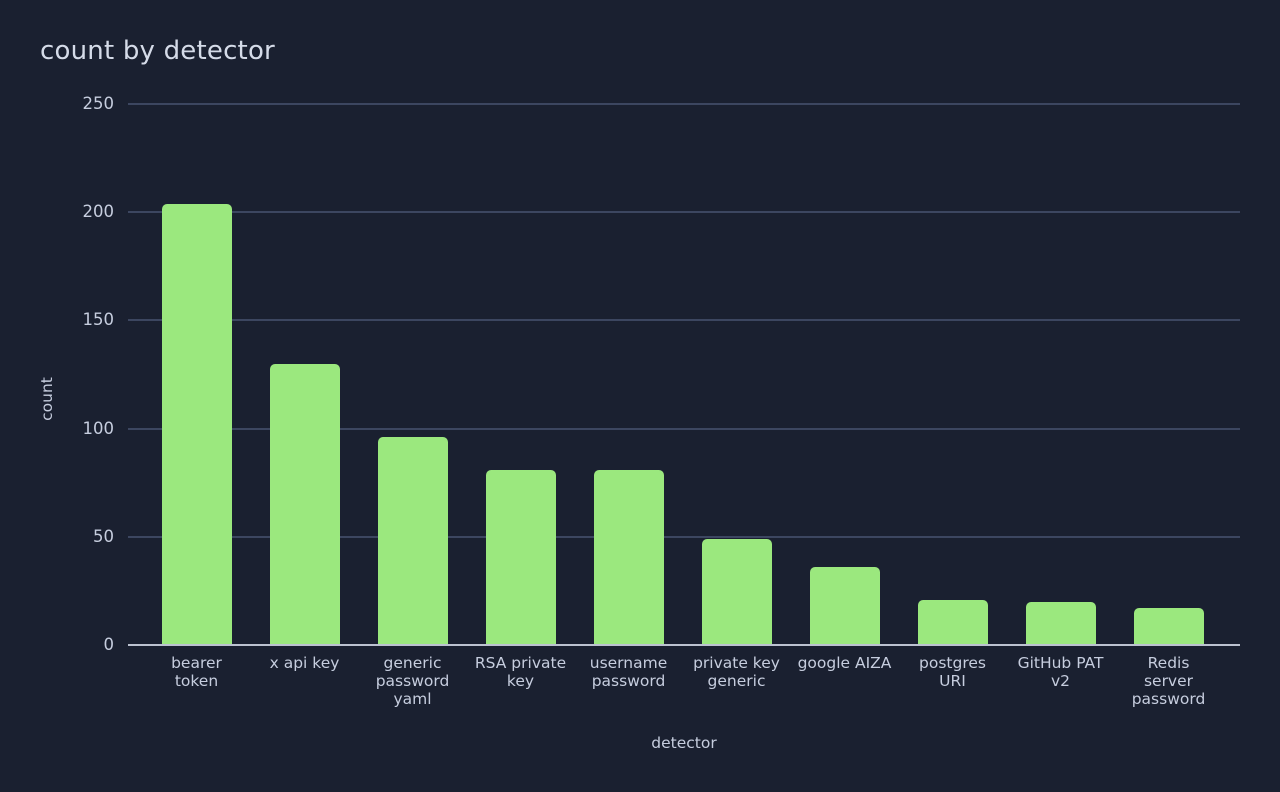 The image size is (1280, 792). Describe the element at coordinates (736, 672) in the screenshot. I see `x-tick-label-private-key-generic: private key generic` at that location.